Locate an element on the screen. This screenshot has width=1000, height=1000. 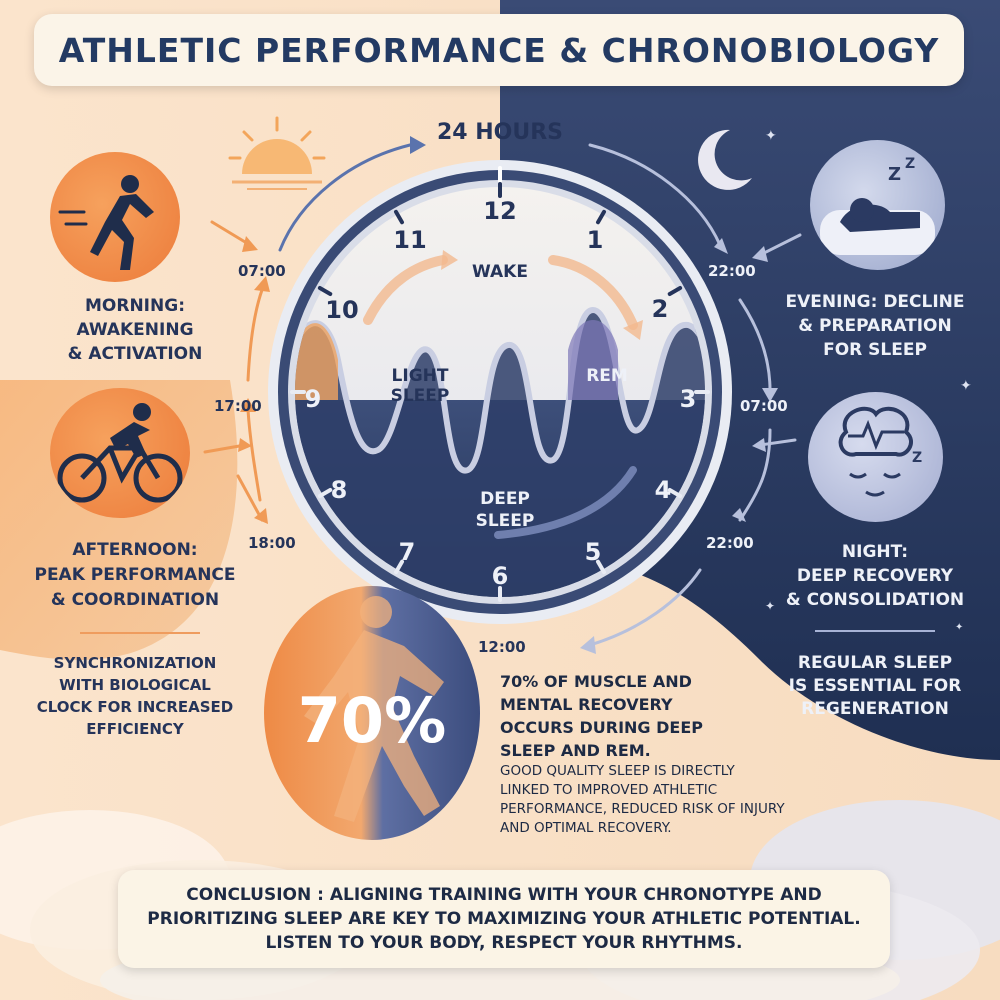
sun-icon is located at coordinates (277, 153).